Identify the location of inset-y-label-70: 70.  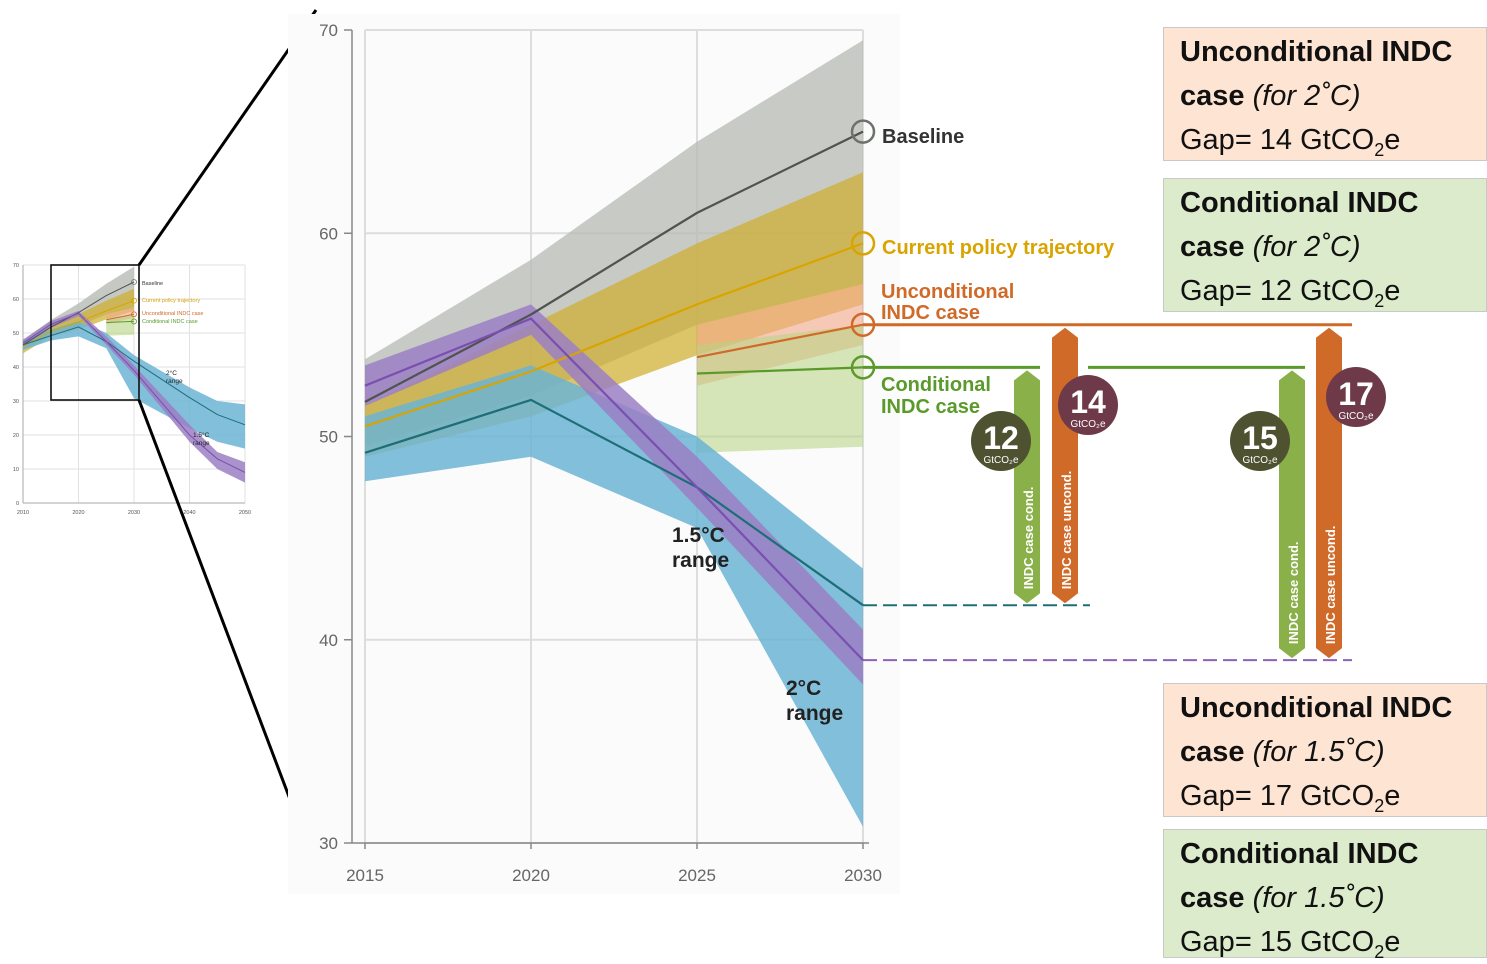
(16, 266).